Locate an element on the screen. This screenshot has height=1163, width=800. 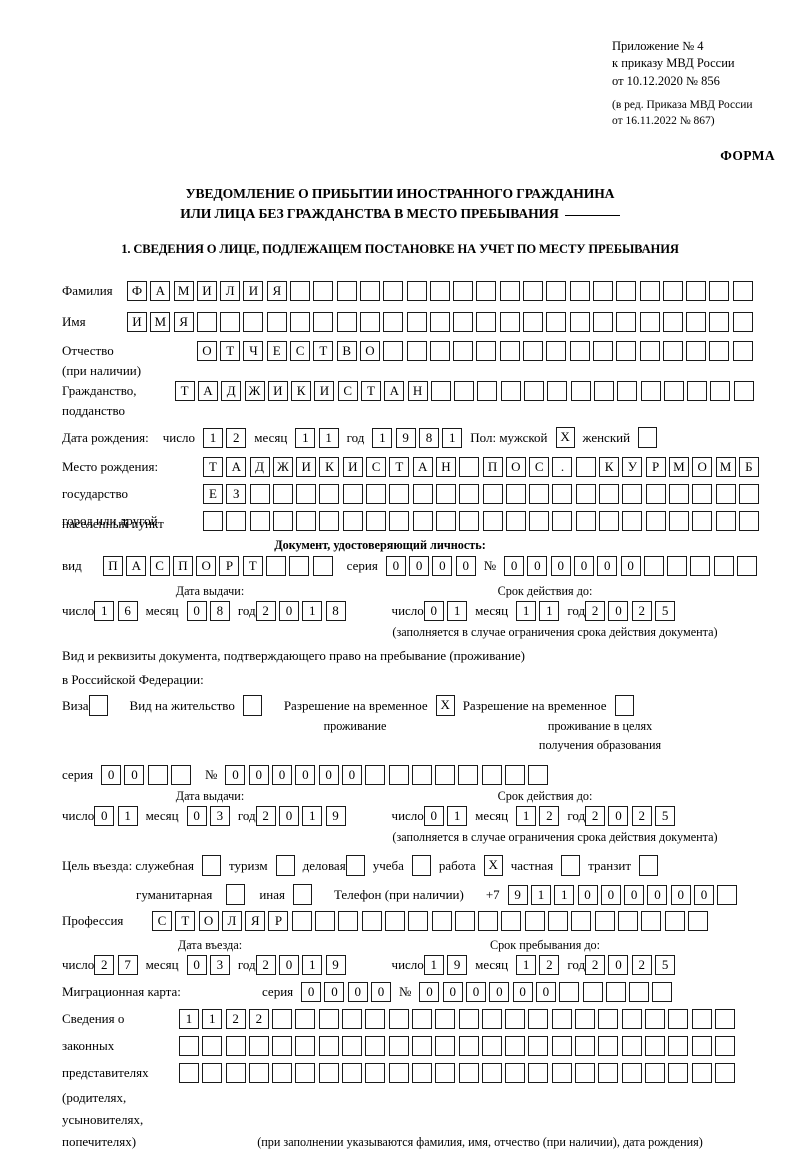
comb-cell: Р is located at coordinates (229, 566).